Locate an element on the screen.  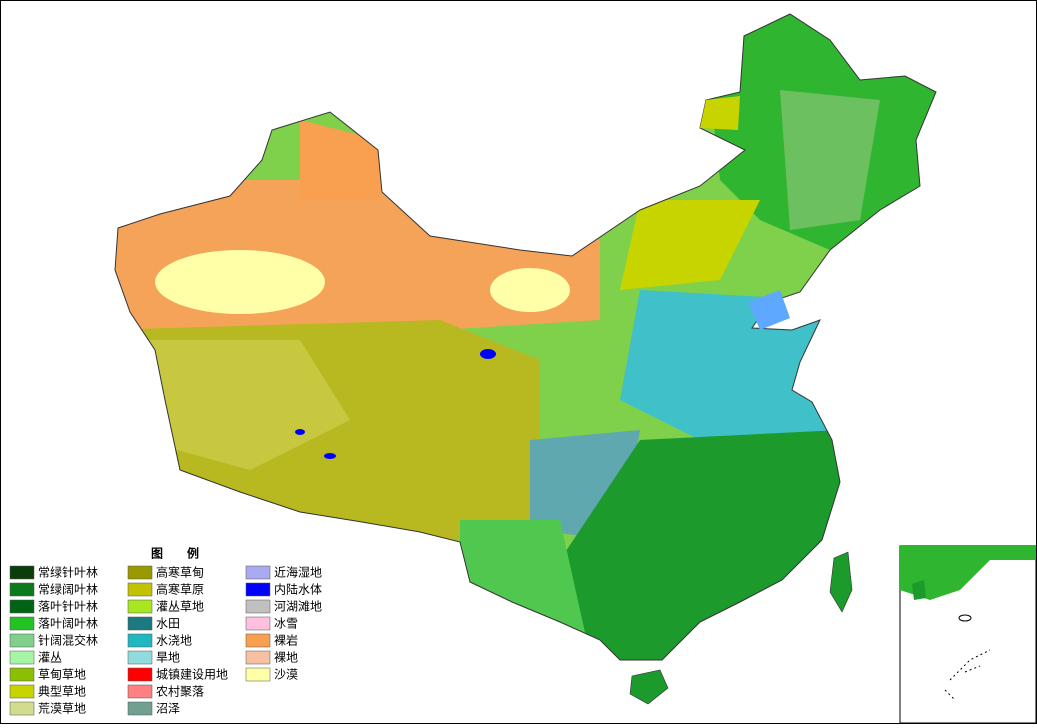
legend-label: 裸地 is located at coordinates (286, 657).